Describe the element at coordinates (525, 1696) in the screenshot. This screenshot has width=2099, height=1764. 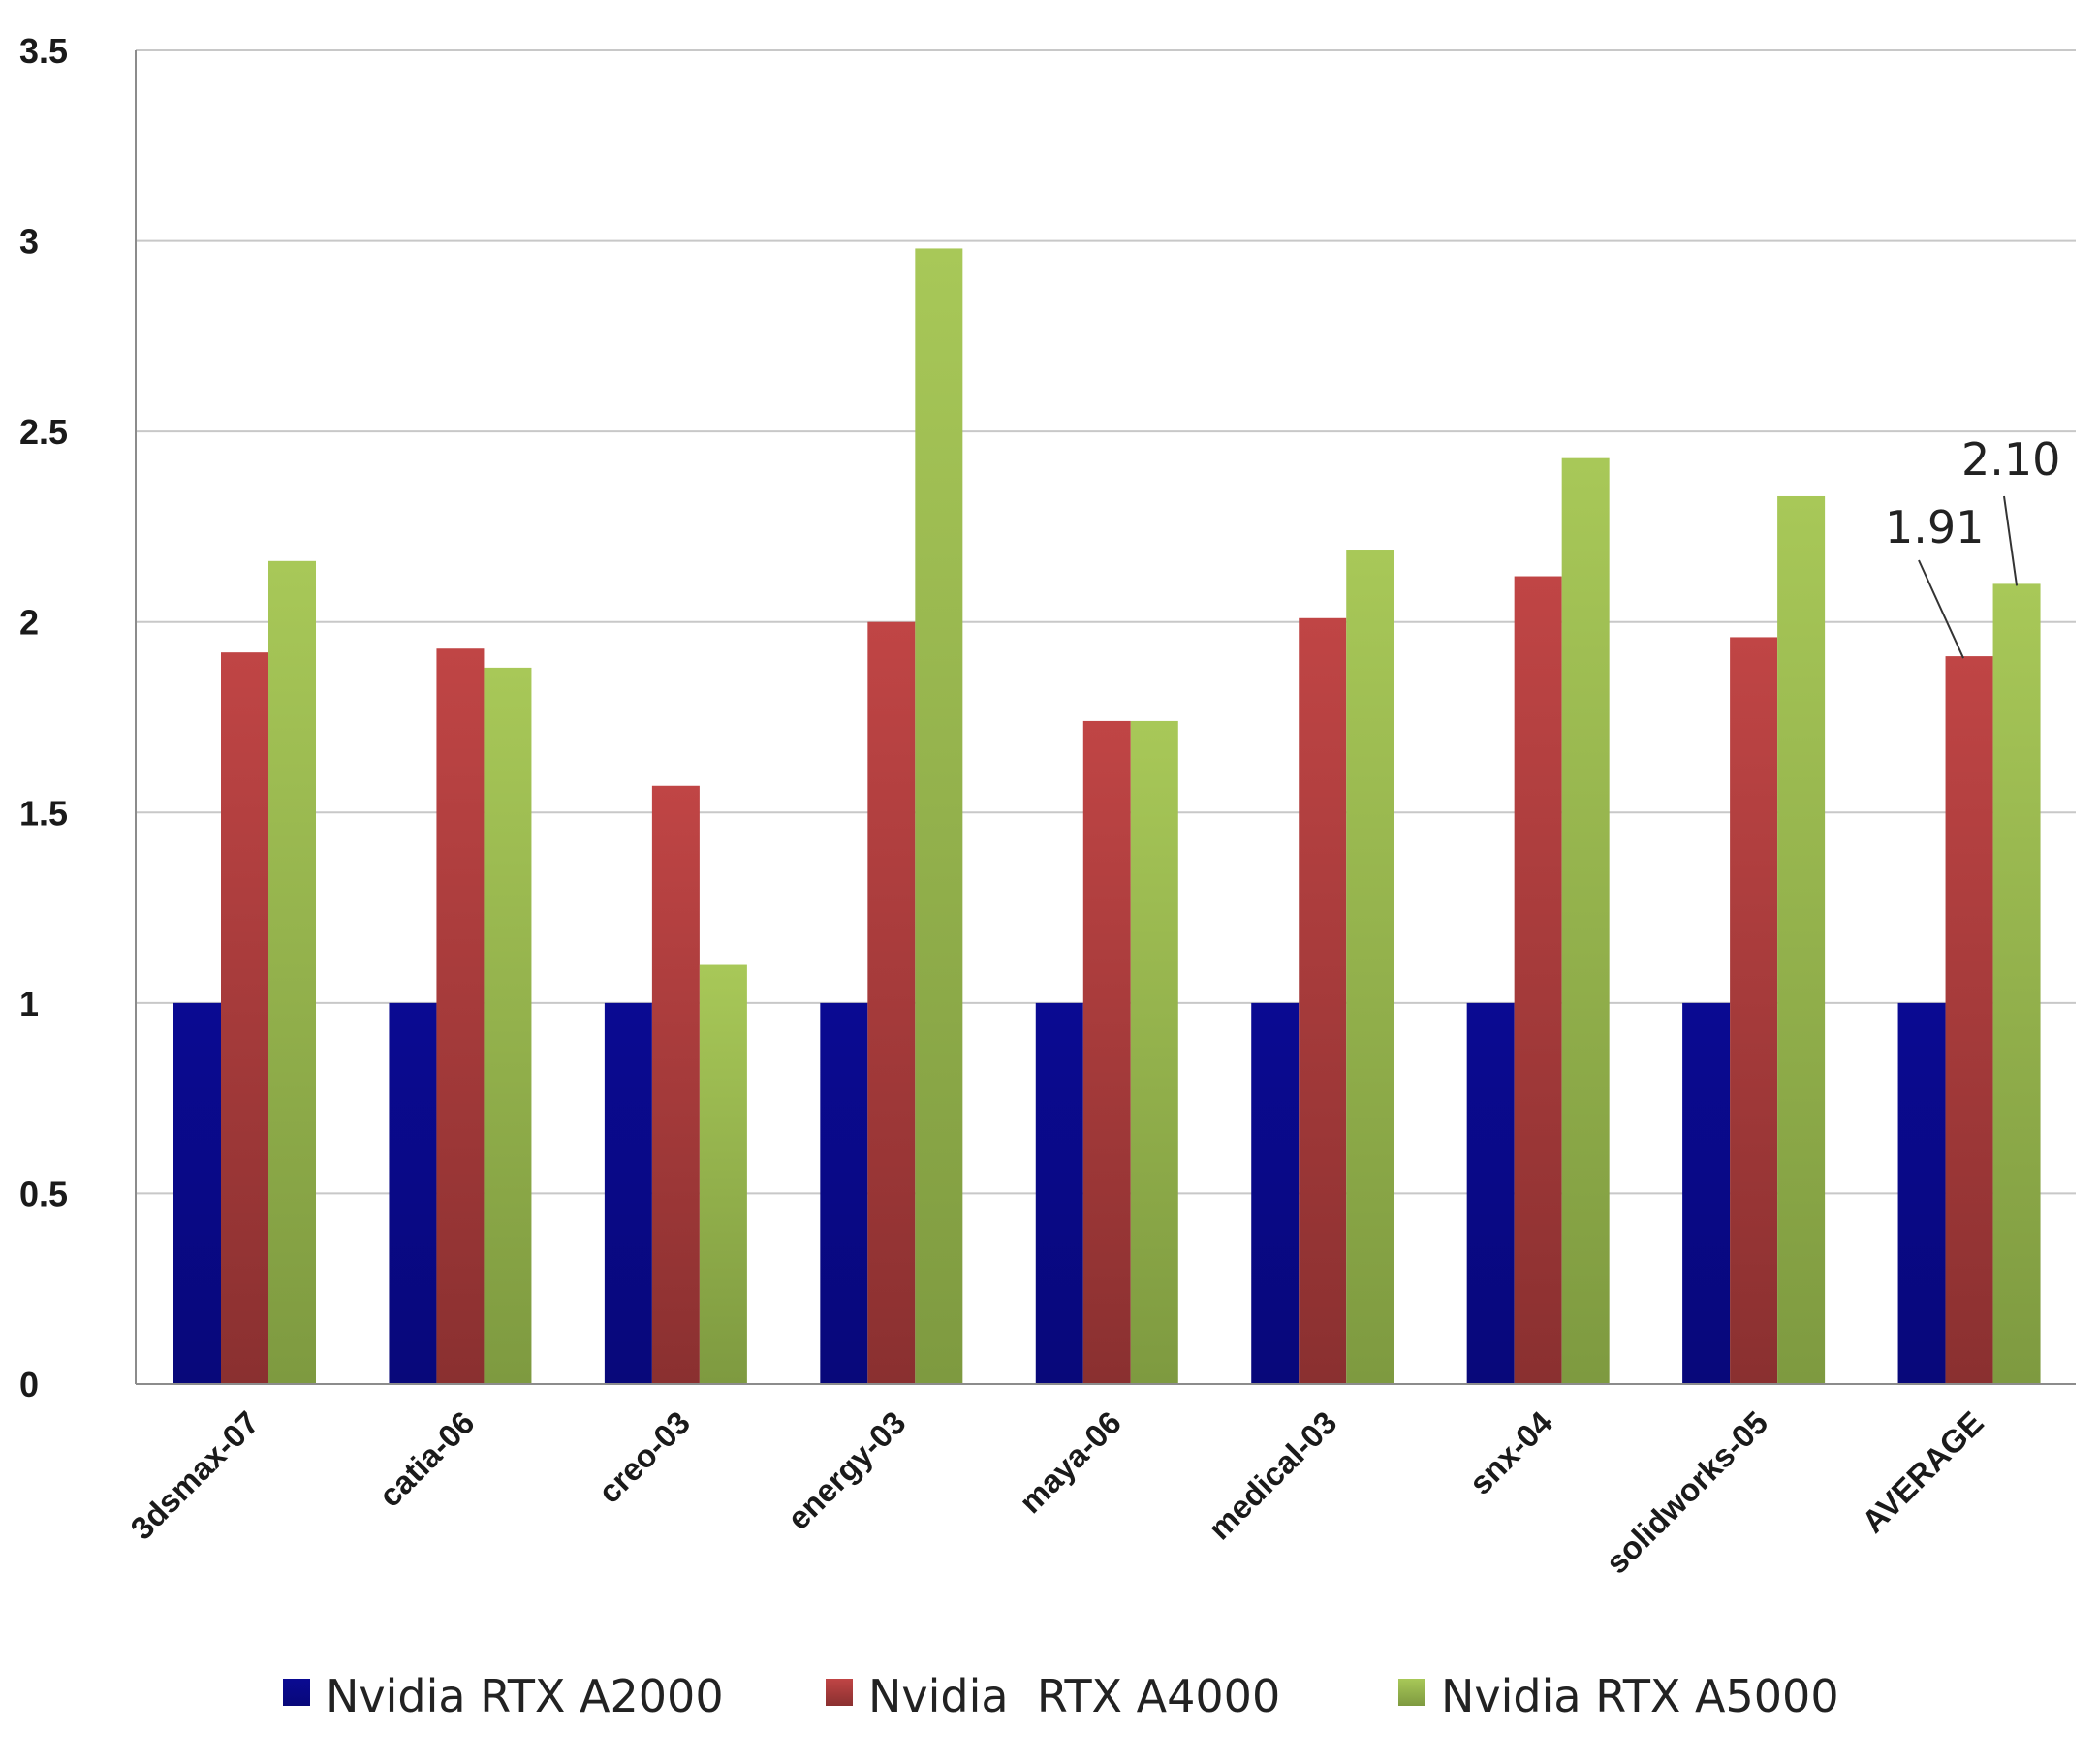
I see `legend-label: Nvidia RTX A2000` at that location.